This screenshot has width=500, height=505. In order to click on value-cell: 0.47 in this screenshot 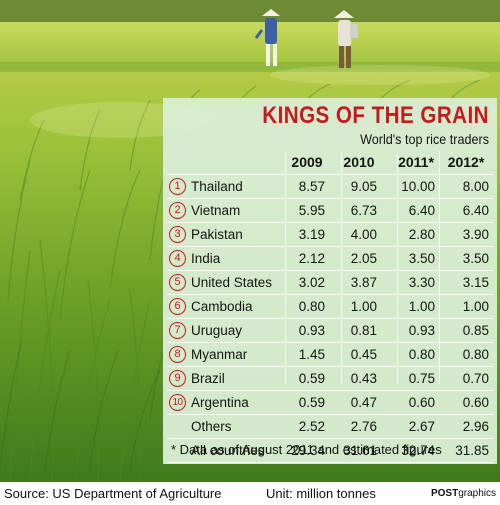, I will do `click(363, 402)`.